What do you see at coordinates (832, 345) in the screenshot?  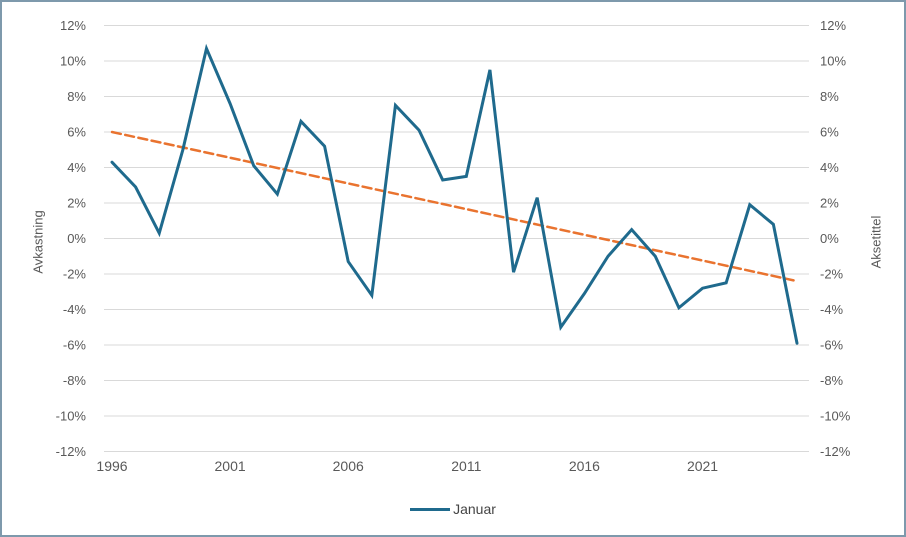 I see `y-tick-label-right: -6%` at bounding box center [832, 345].